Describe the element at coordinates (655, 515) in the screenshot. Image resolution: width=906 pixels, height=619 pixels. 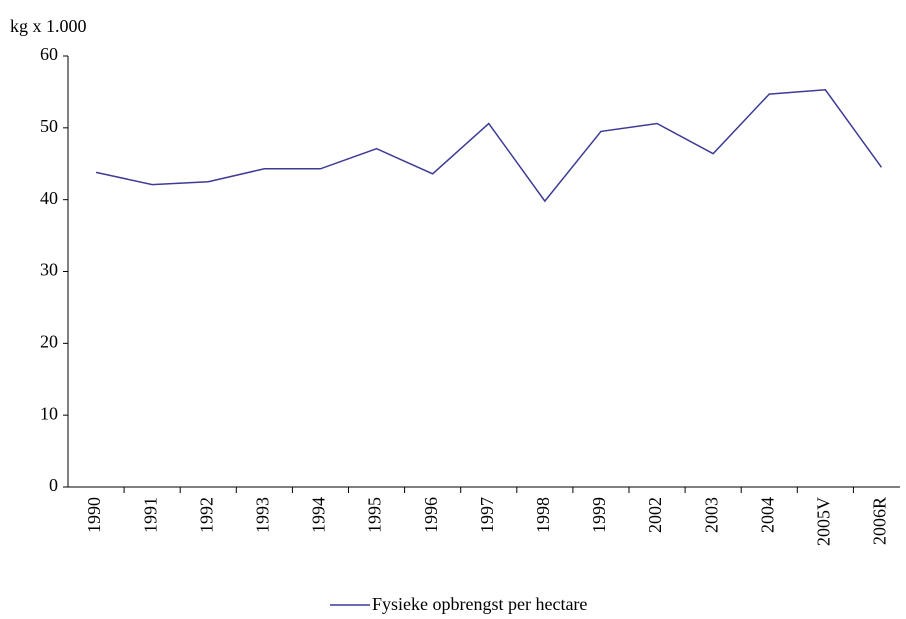
I see `x-tick-label: 2002` at that location.